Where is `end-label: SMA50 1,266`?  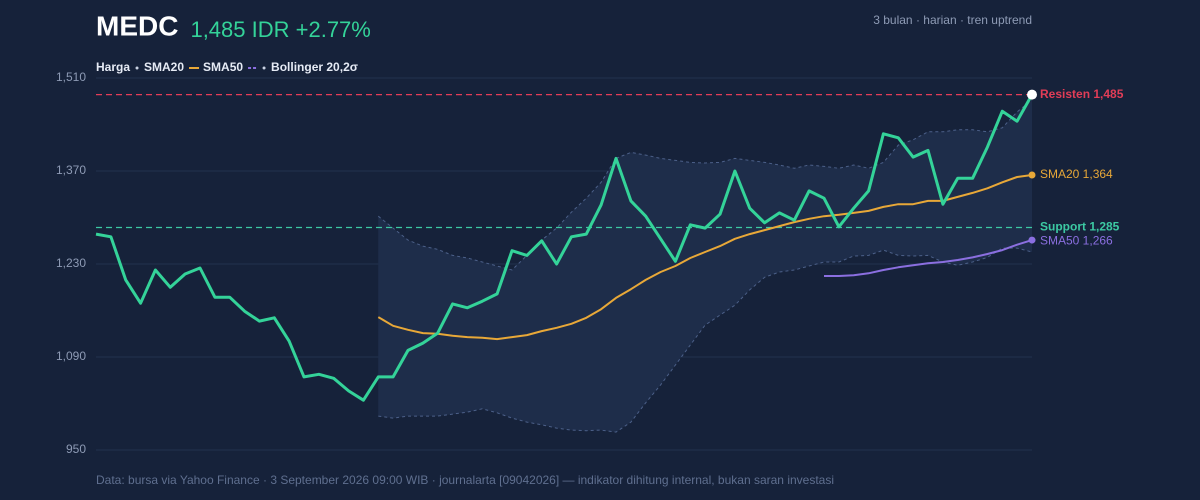 end-label: SMA50 1,266 is located at coordinates (1076, 240).